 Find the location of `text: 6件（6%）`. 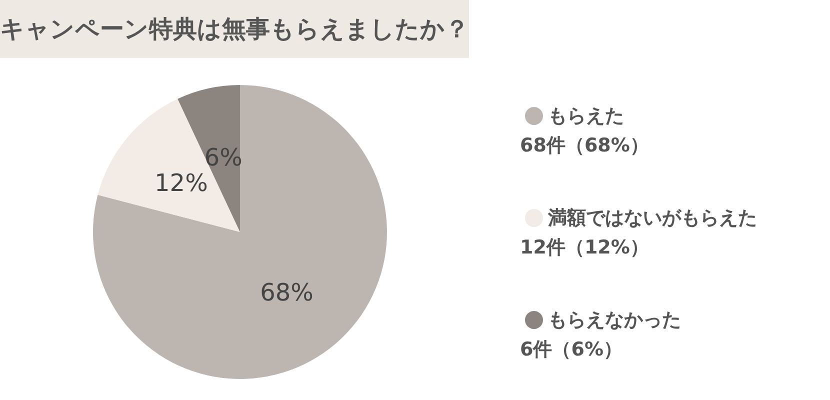

text: 6件（6%） is located at coordinates (571, 349).